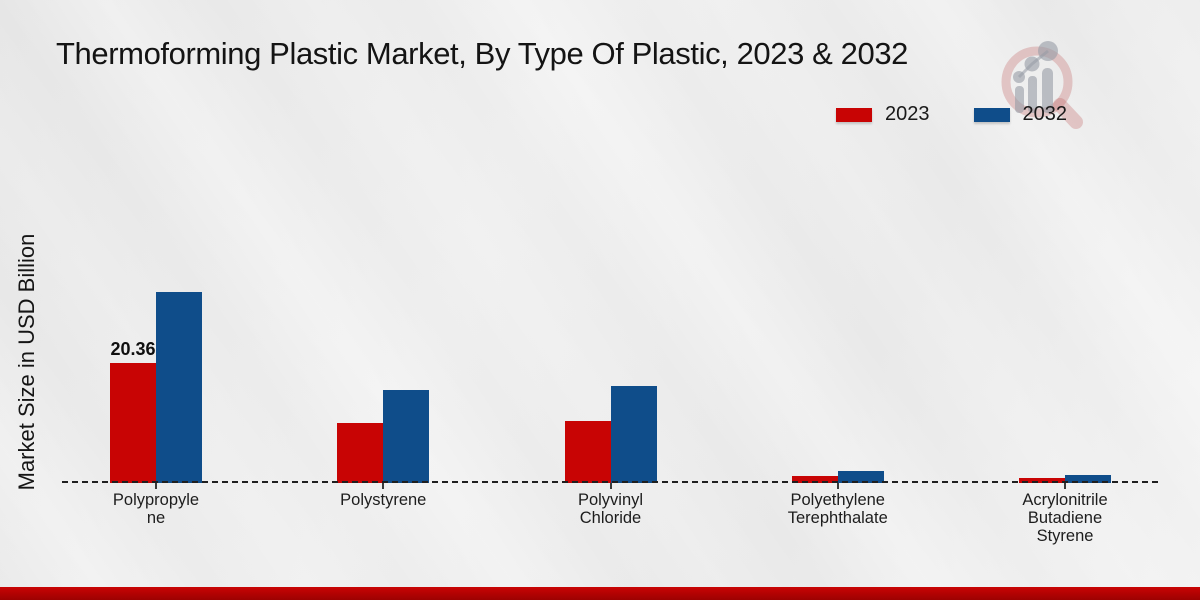 Image resolution: width=1200 pixels, height=600 pixels. I want to click on bar-2032-acrylonitrile-butadiene-styrene, so click(1088, 478).